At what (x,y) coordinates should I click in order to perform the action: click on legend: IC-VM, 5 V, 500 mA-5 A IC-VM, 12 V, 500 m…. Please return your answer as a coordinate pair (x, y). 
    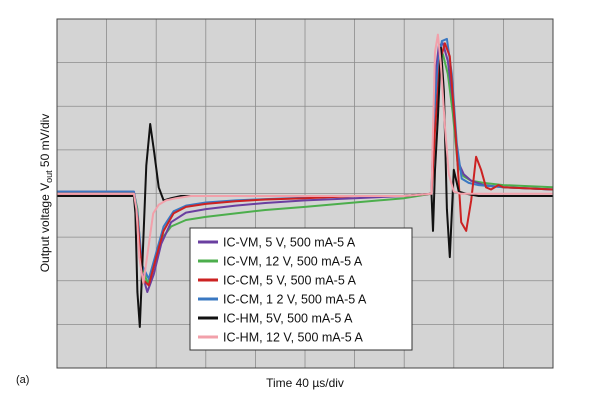
    Looking at the image, I should click on (301, 289).